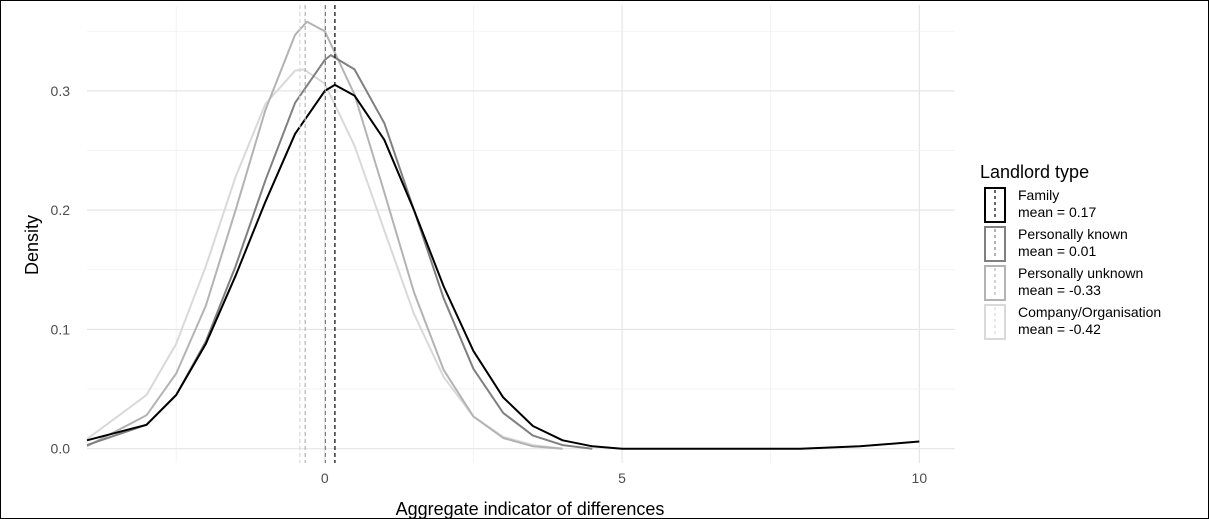  What do you see at coordinates (1038, 195) in the screenshot?
I see `legend-label-family: Family` at bounding box center [1038, 195].